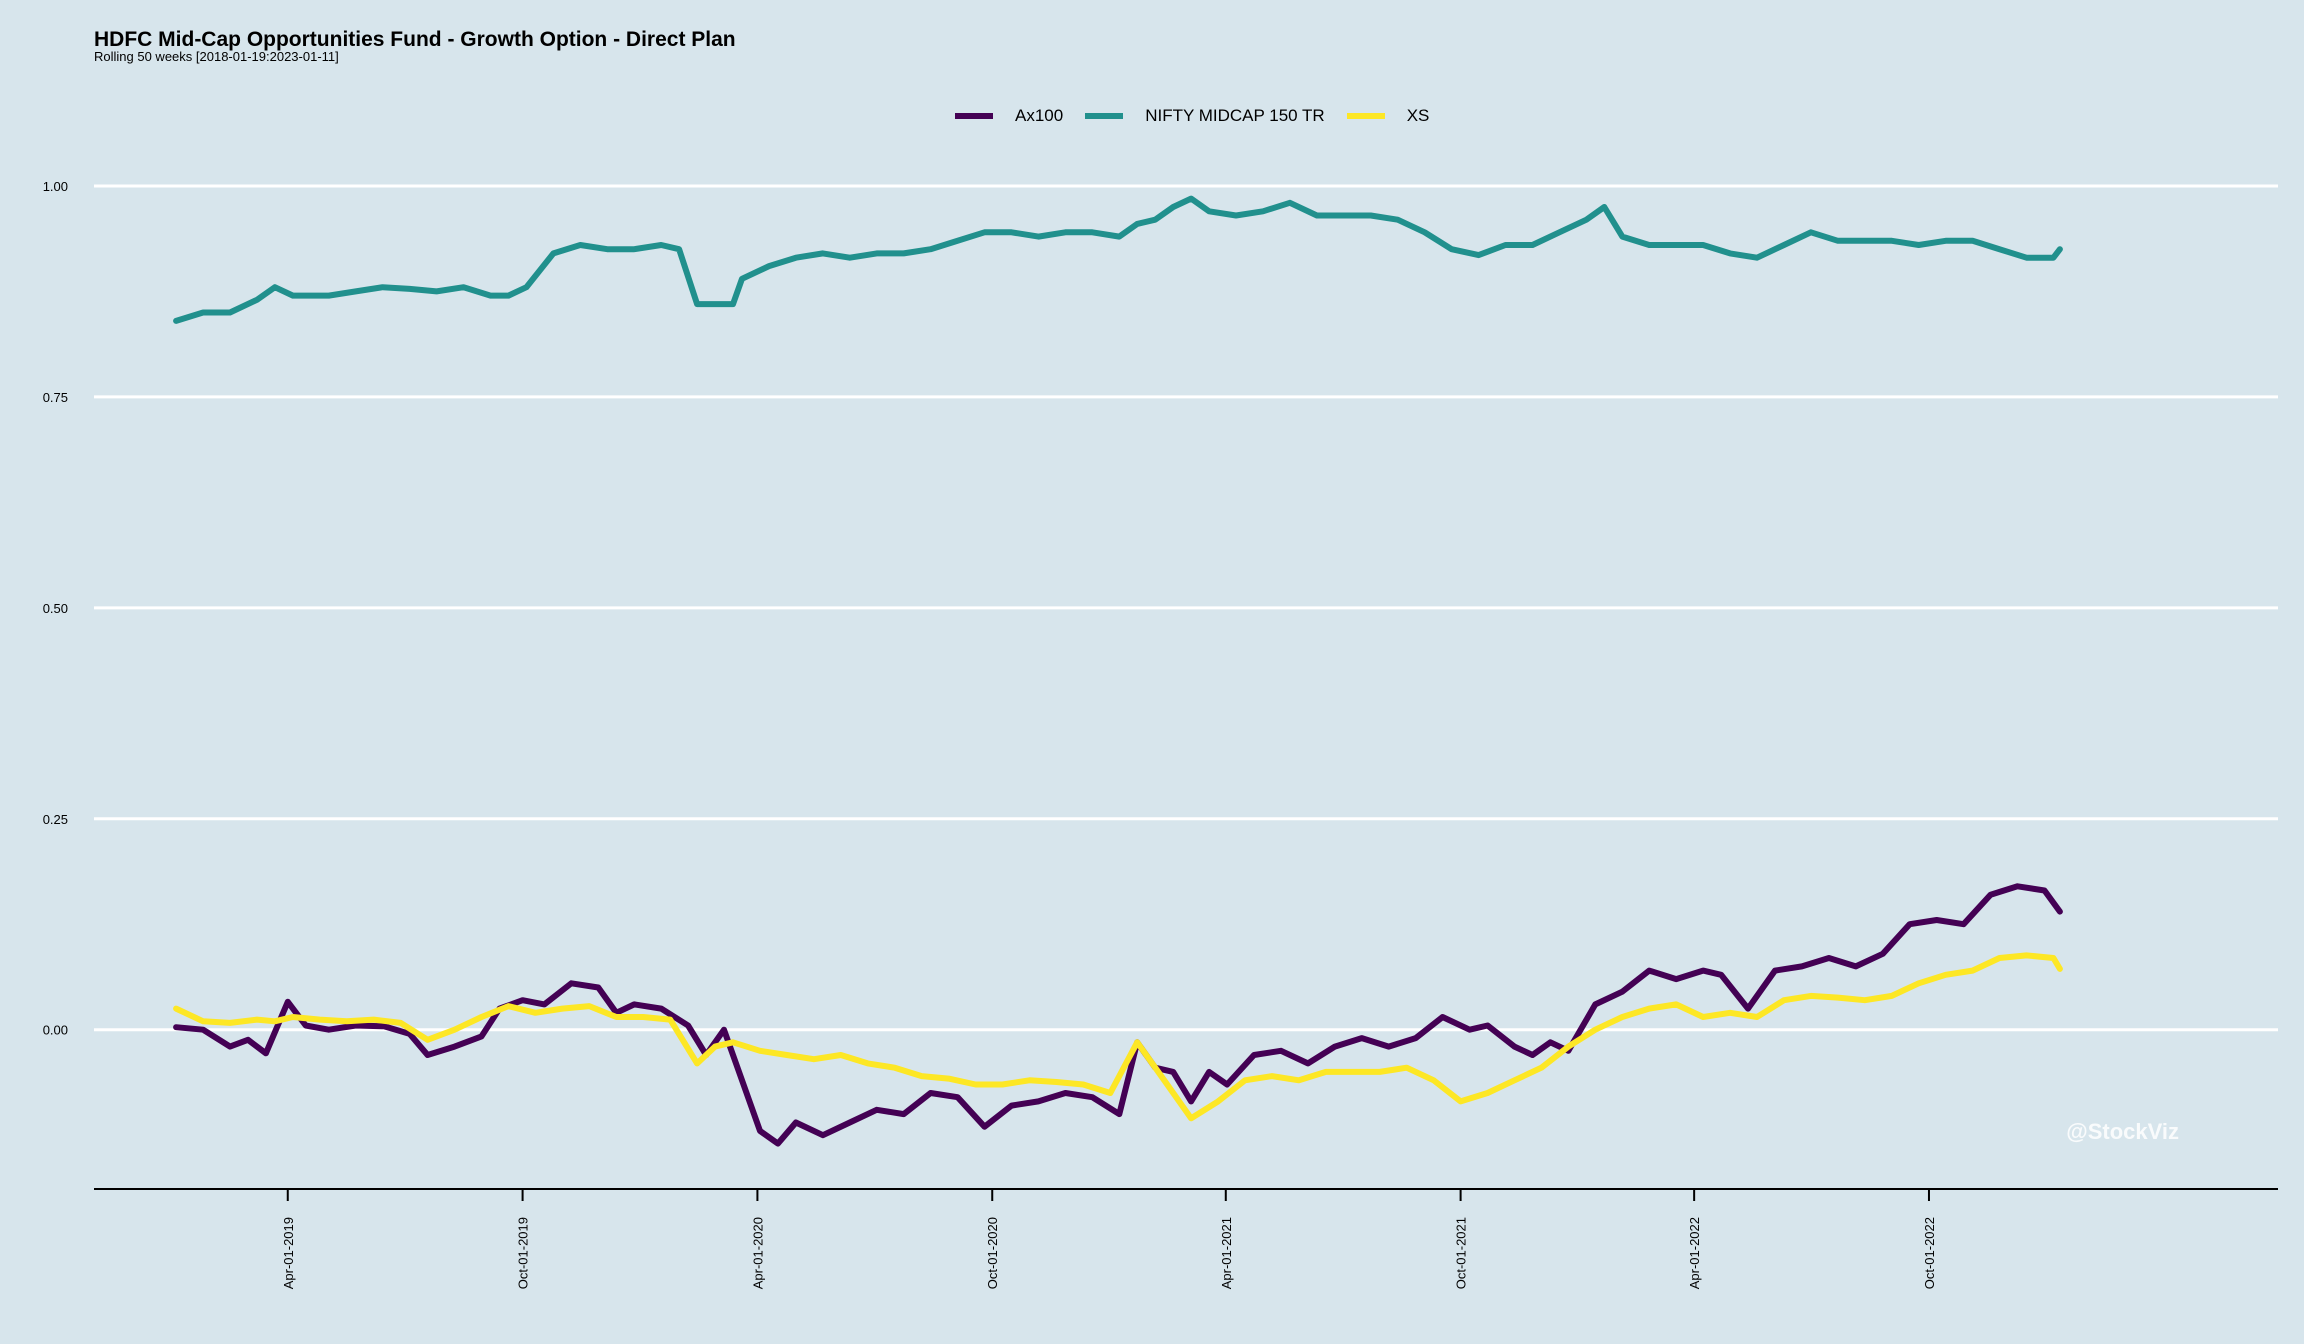 The image size is (2304, 1344). What do you see at coordinates (55, 186) in the screenshot?
I see `y-tick-label: 1.00` at bounding box center [55, 186].